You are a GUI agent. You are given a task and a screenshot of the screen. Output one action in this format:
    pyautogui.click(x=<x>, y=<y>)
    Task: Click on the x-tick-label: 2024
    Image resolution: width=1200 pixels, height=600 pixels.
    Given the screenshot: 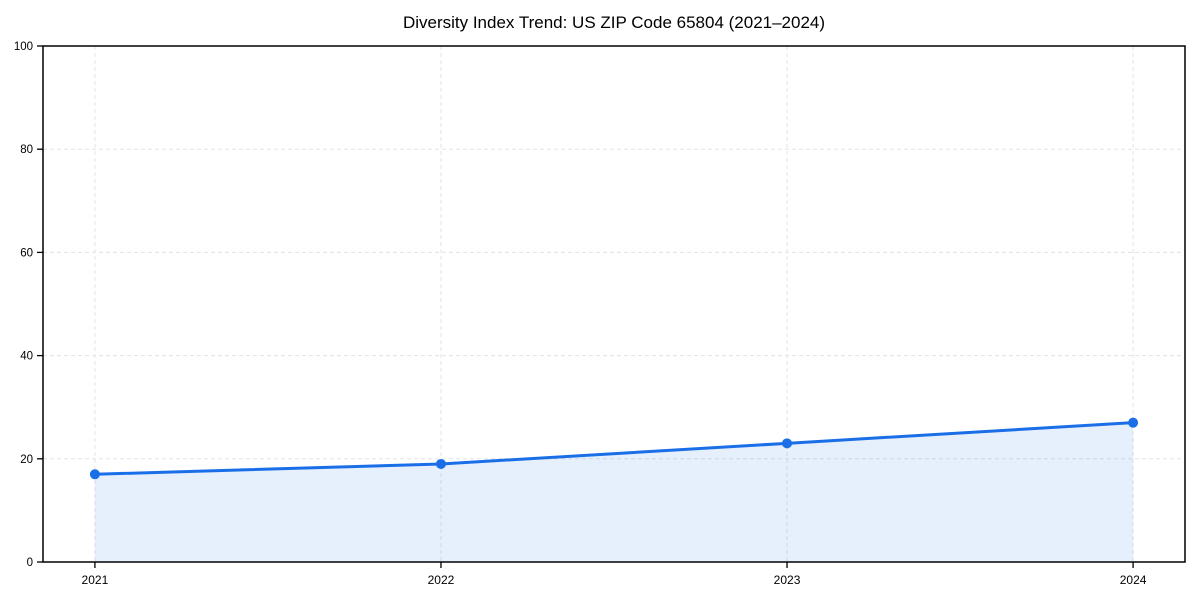 What is the action you would take?
    pyautogui.click(x=1133, y=580)
    